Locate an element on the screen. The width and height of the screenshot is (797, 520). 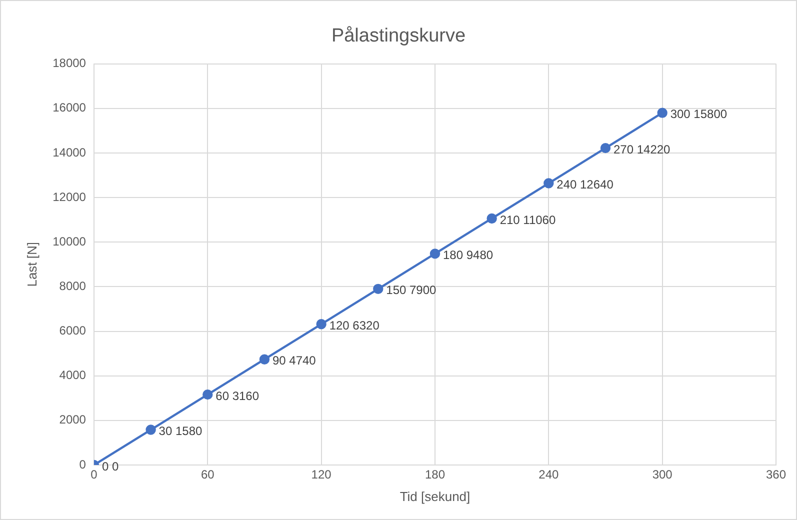
x-tick-label: 360 is located at coordinates (776, 475).